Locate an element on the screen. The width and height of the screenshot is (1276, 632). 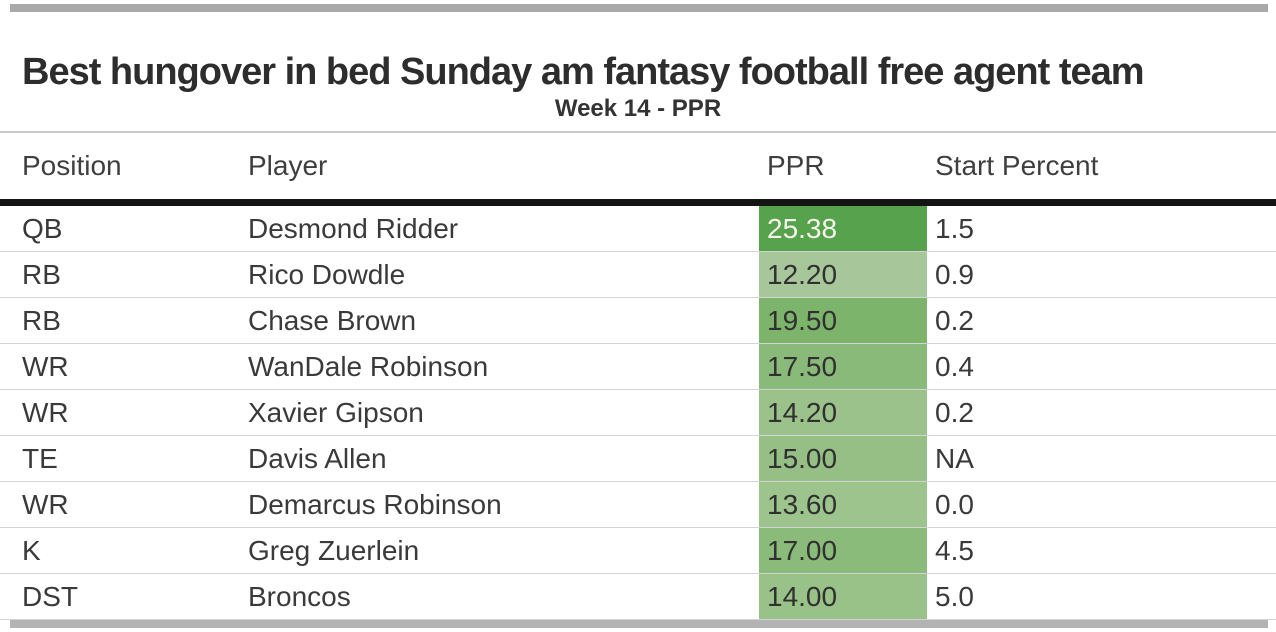
player-cell: WanDale Robinson is located at coordinates (503, 366).